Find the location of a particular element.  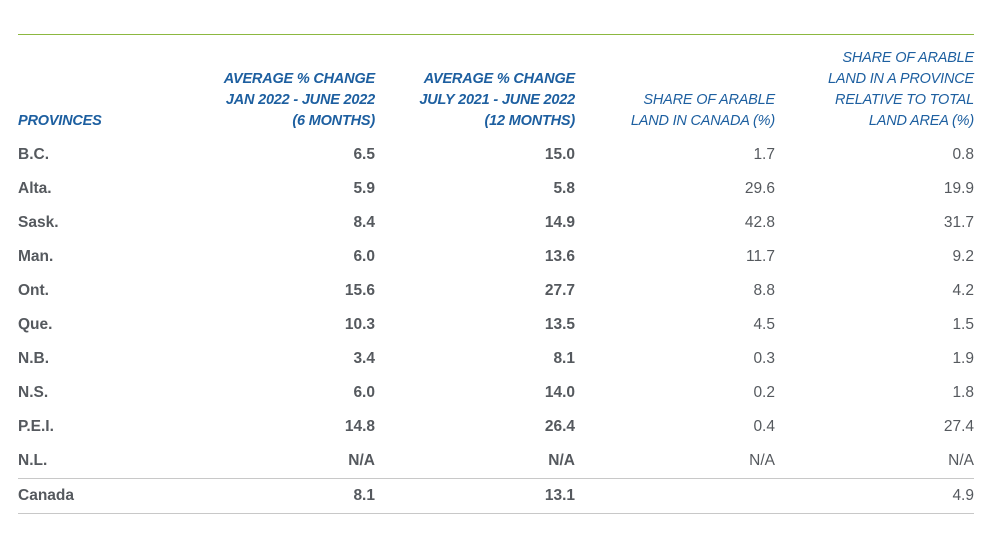

header-share-arable-canada: SHARE OF ARABLE LAND IN CANADA (%) is located at coordinates (702, 110).